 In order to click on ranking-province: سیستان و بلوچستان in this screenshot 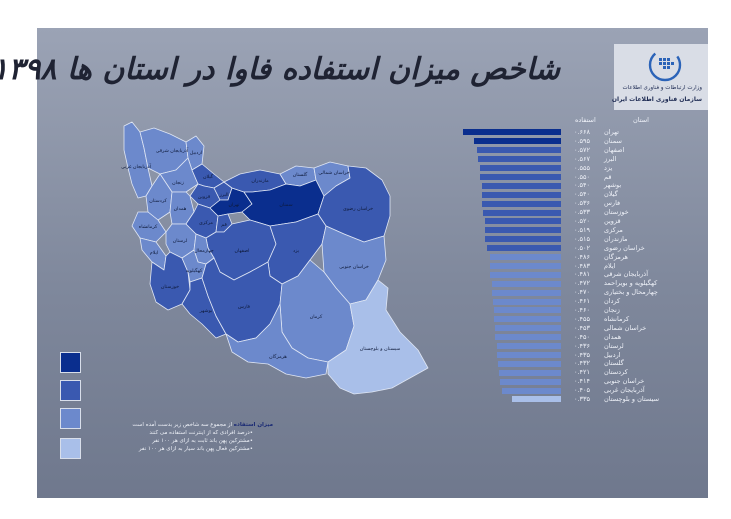, I will do `click(632, 399)`.